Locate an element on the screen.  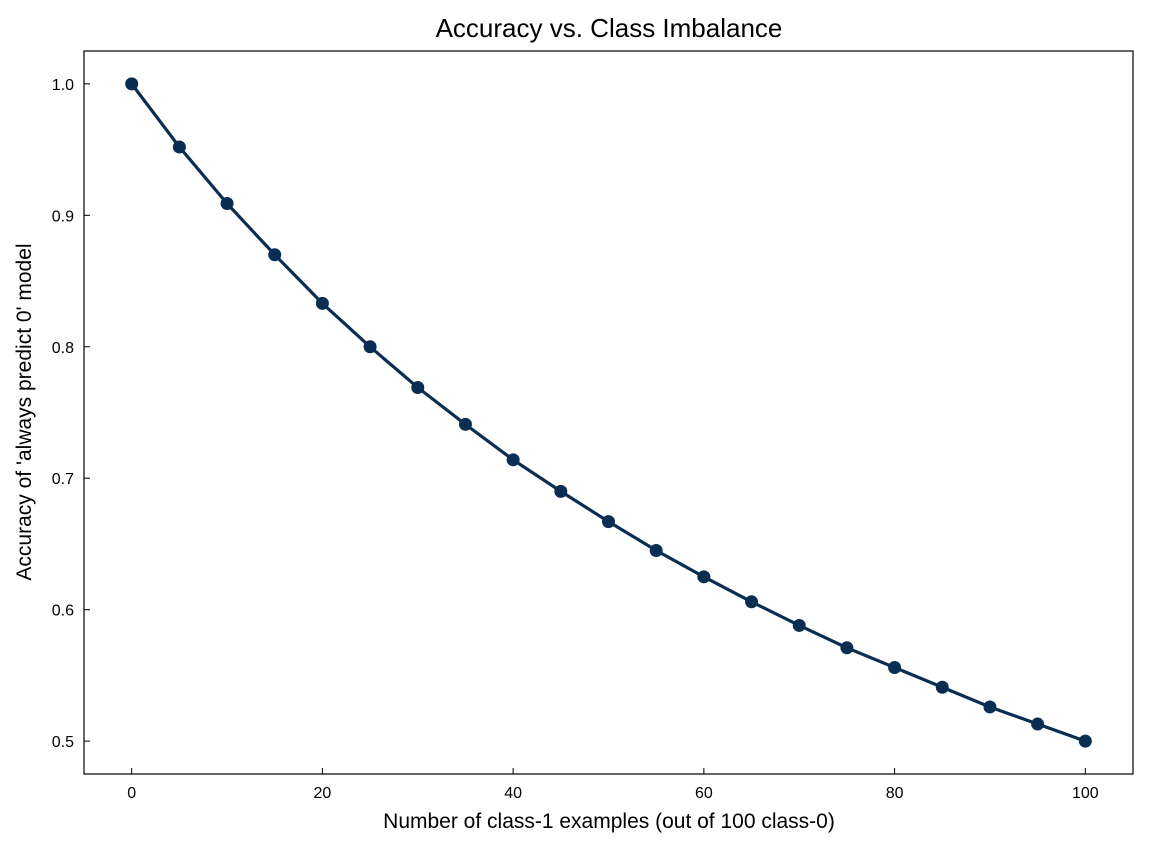
y-tick-label: 0.8 is located at coordinates (63, 348).